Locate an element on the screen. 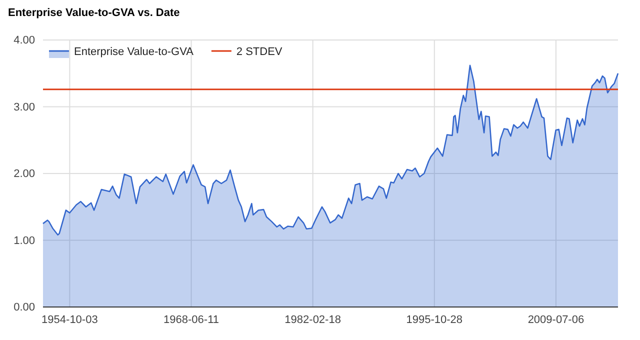  y-tick-label: 2.00 is located at coordinates (24, 174).